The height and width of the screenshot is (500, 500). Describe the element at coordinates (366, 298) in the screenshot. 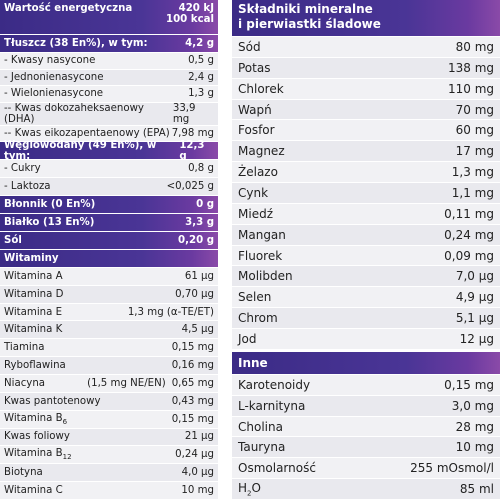

I see `row: Selen 4,9 µg` at that location.